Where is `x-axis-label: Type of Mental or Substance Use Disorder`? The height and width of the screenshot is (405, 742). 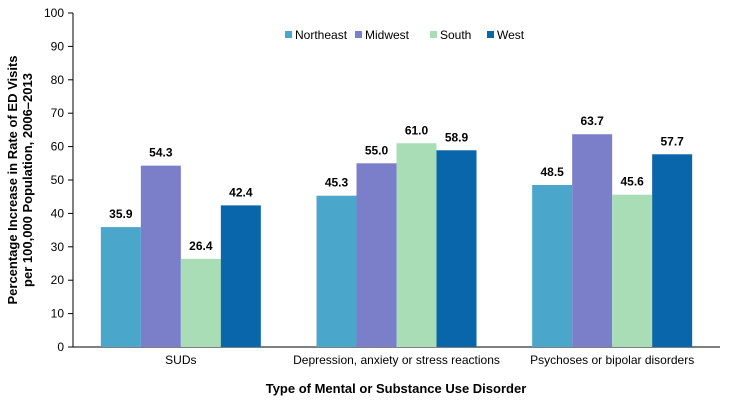 x-axis-label: Type of Mental or Substance Use Disorder is located at coordinates (396, 388).